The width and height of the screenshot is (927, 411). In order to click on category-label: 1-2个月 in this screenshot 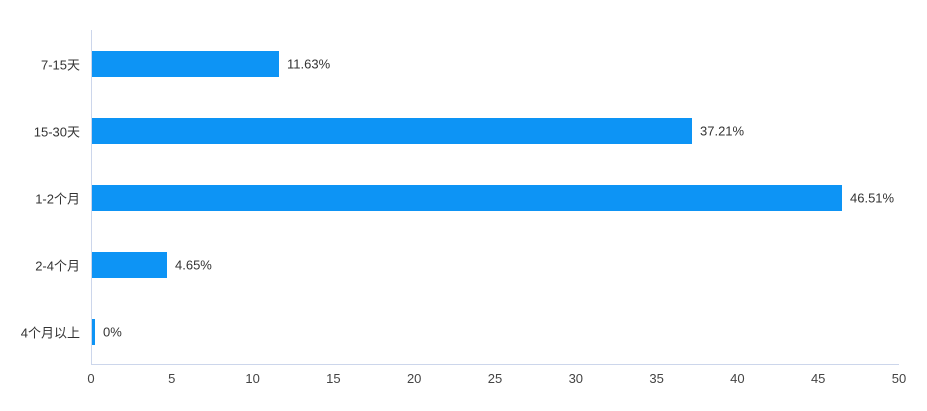, I will do `click(57, 198)`.